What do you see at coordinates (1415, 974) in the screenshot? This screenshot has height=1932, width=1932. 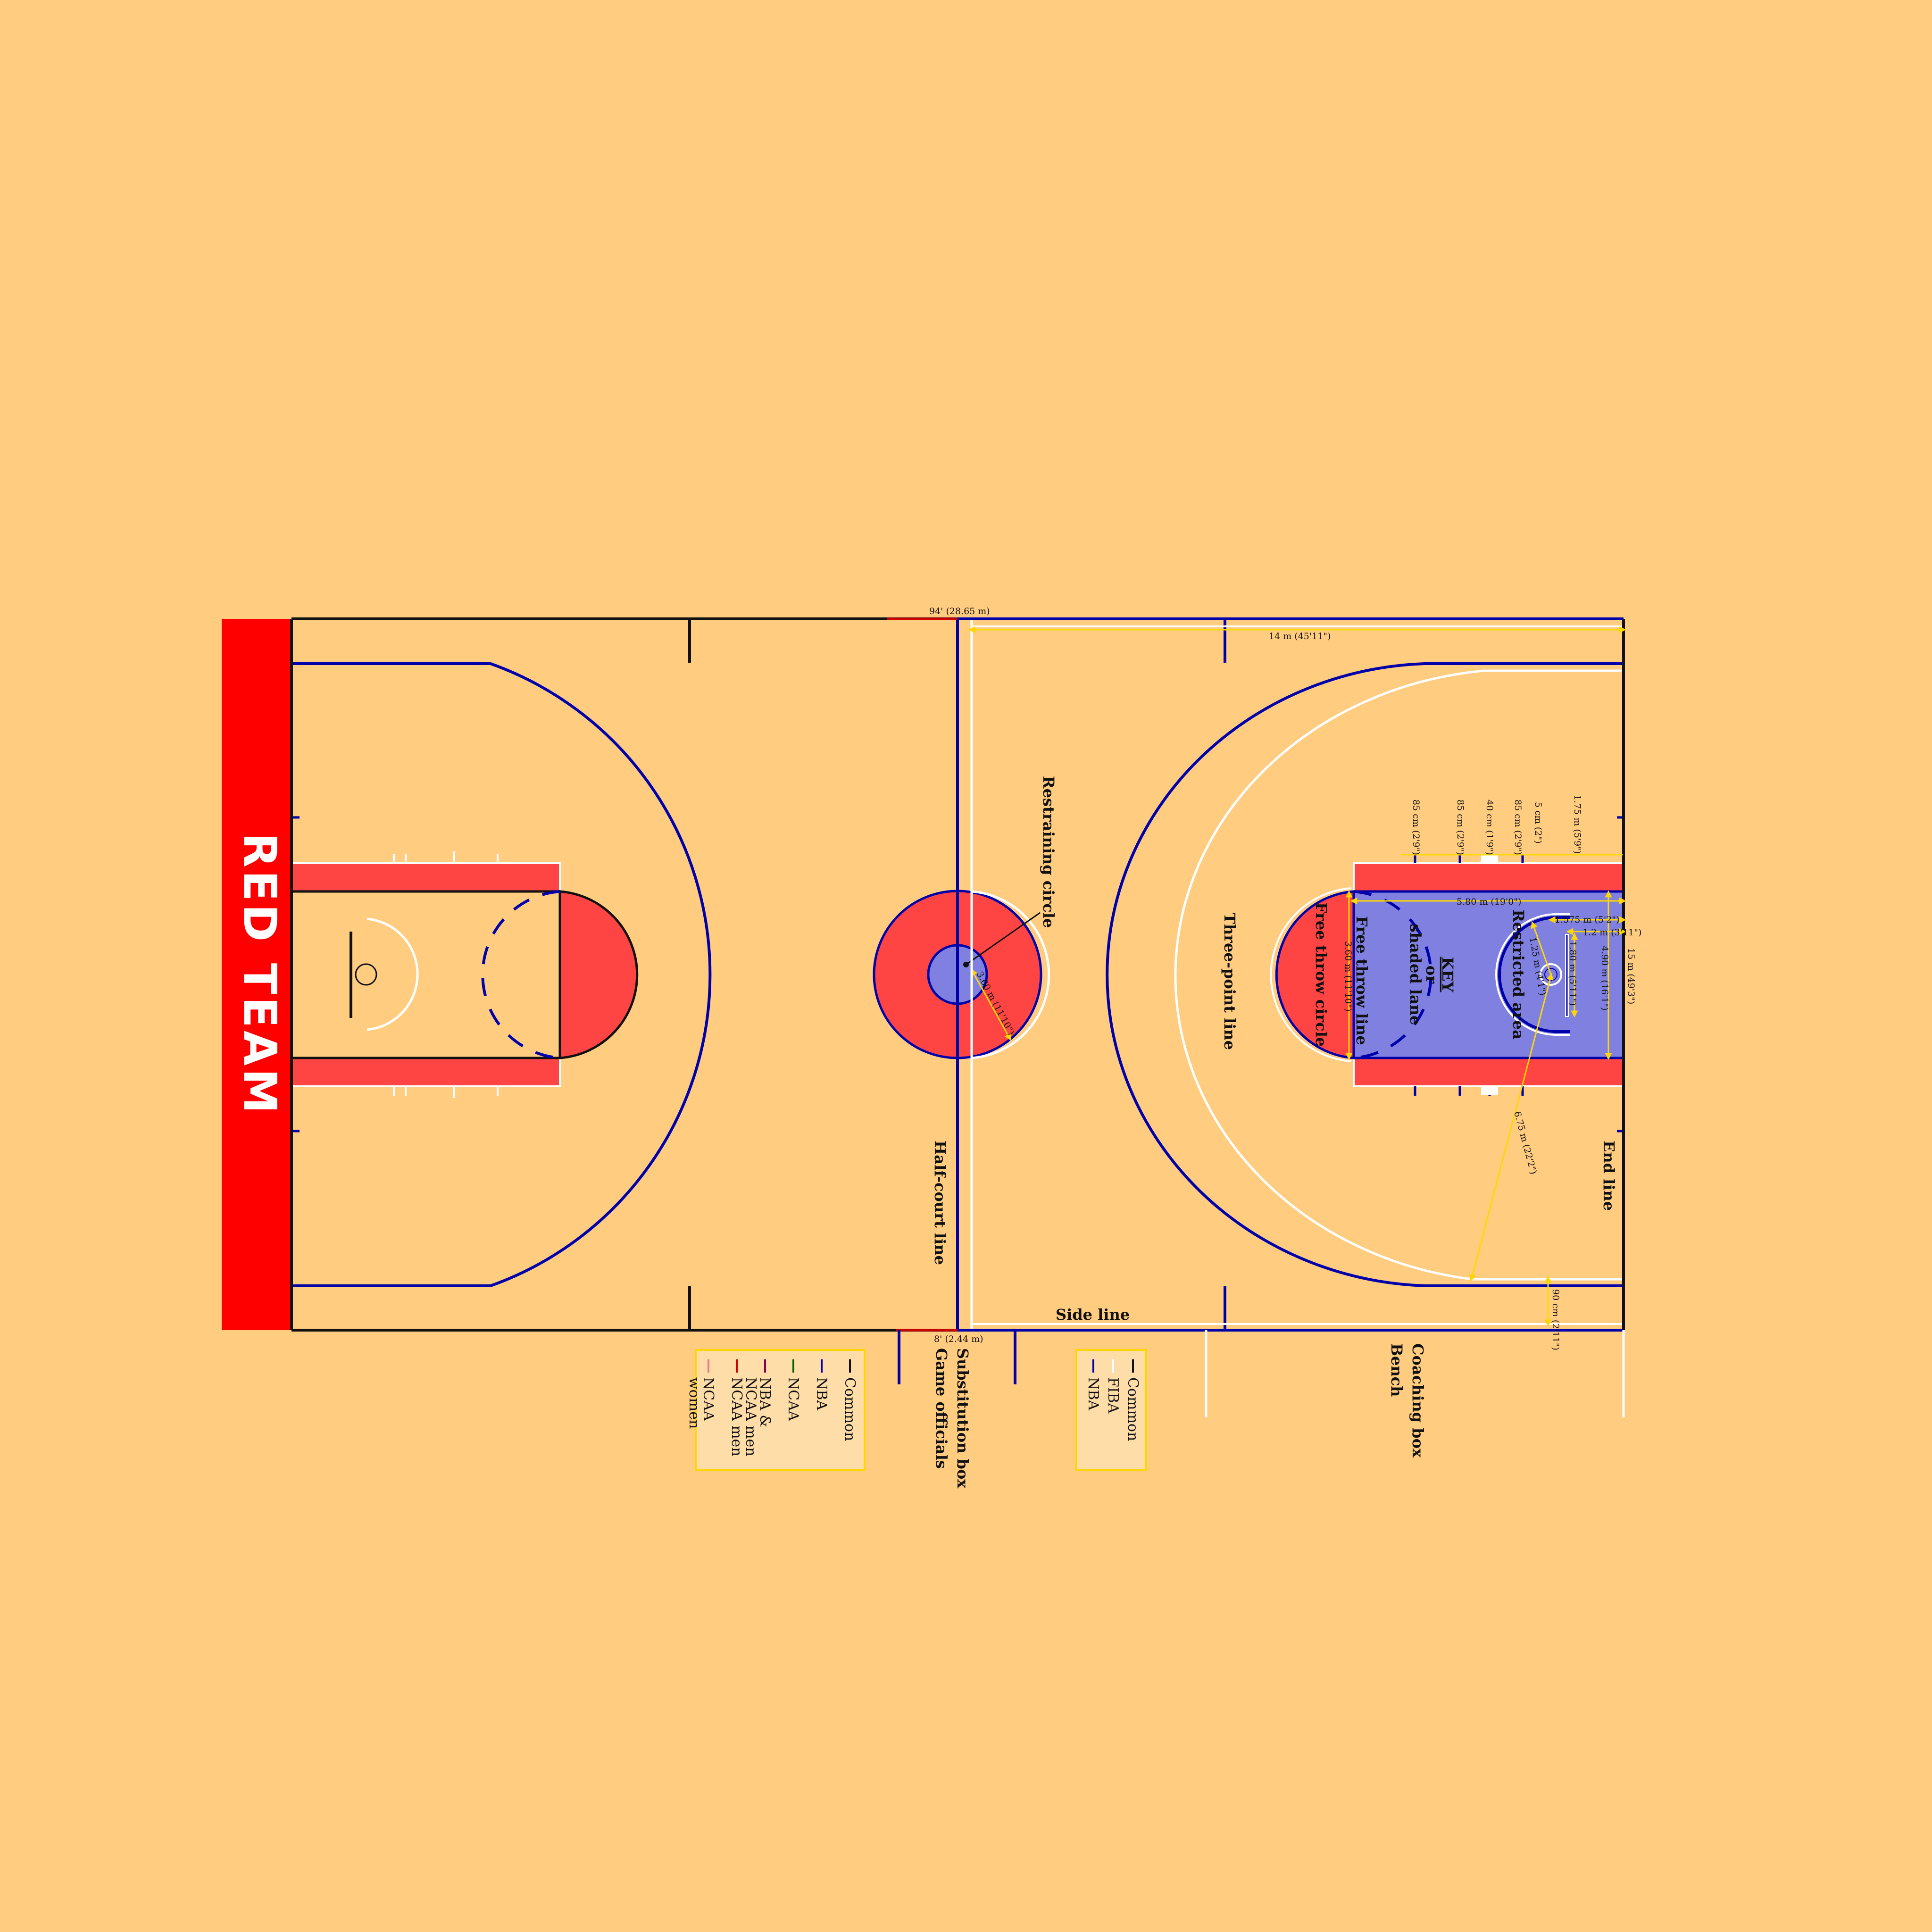 I see `label-shaded-lane: shaded lane` at bounding box center [1415, 974].